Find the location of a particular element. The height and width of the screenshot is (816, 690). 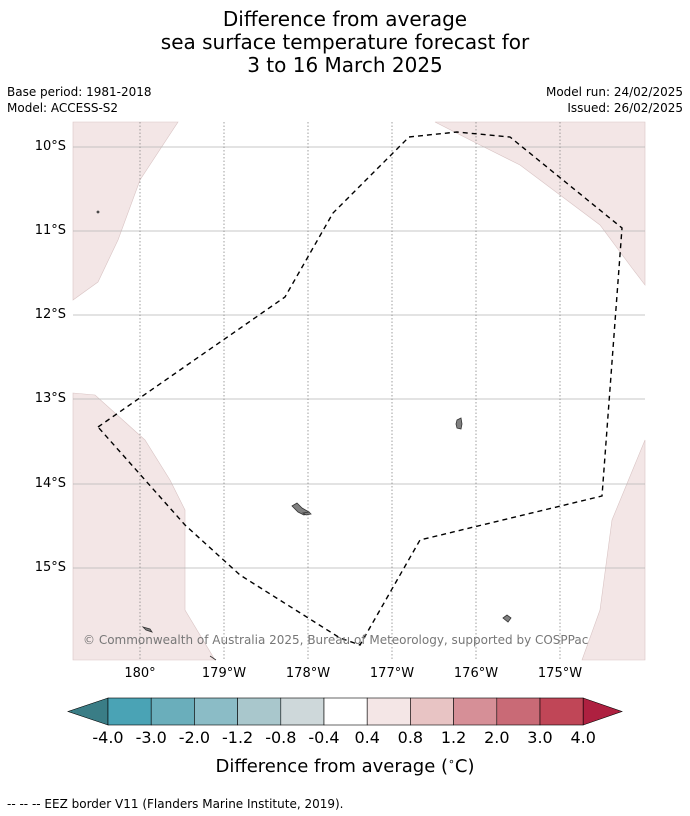

lon-label-180: 180° is located at coordinates (140, 673).